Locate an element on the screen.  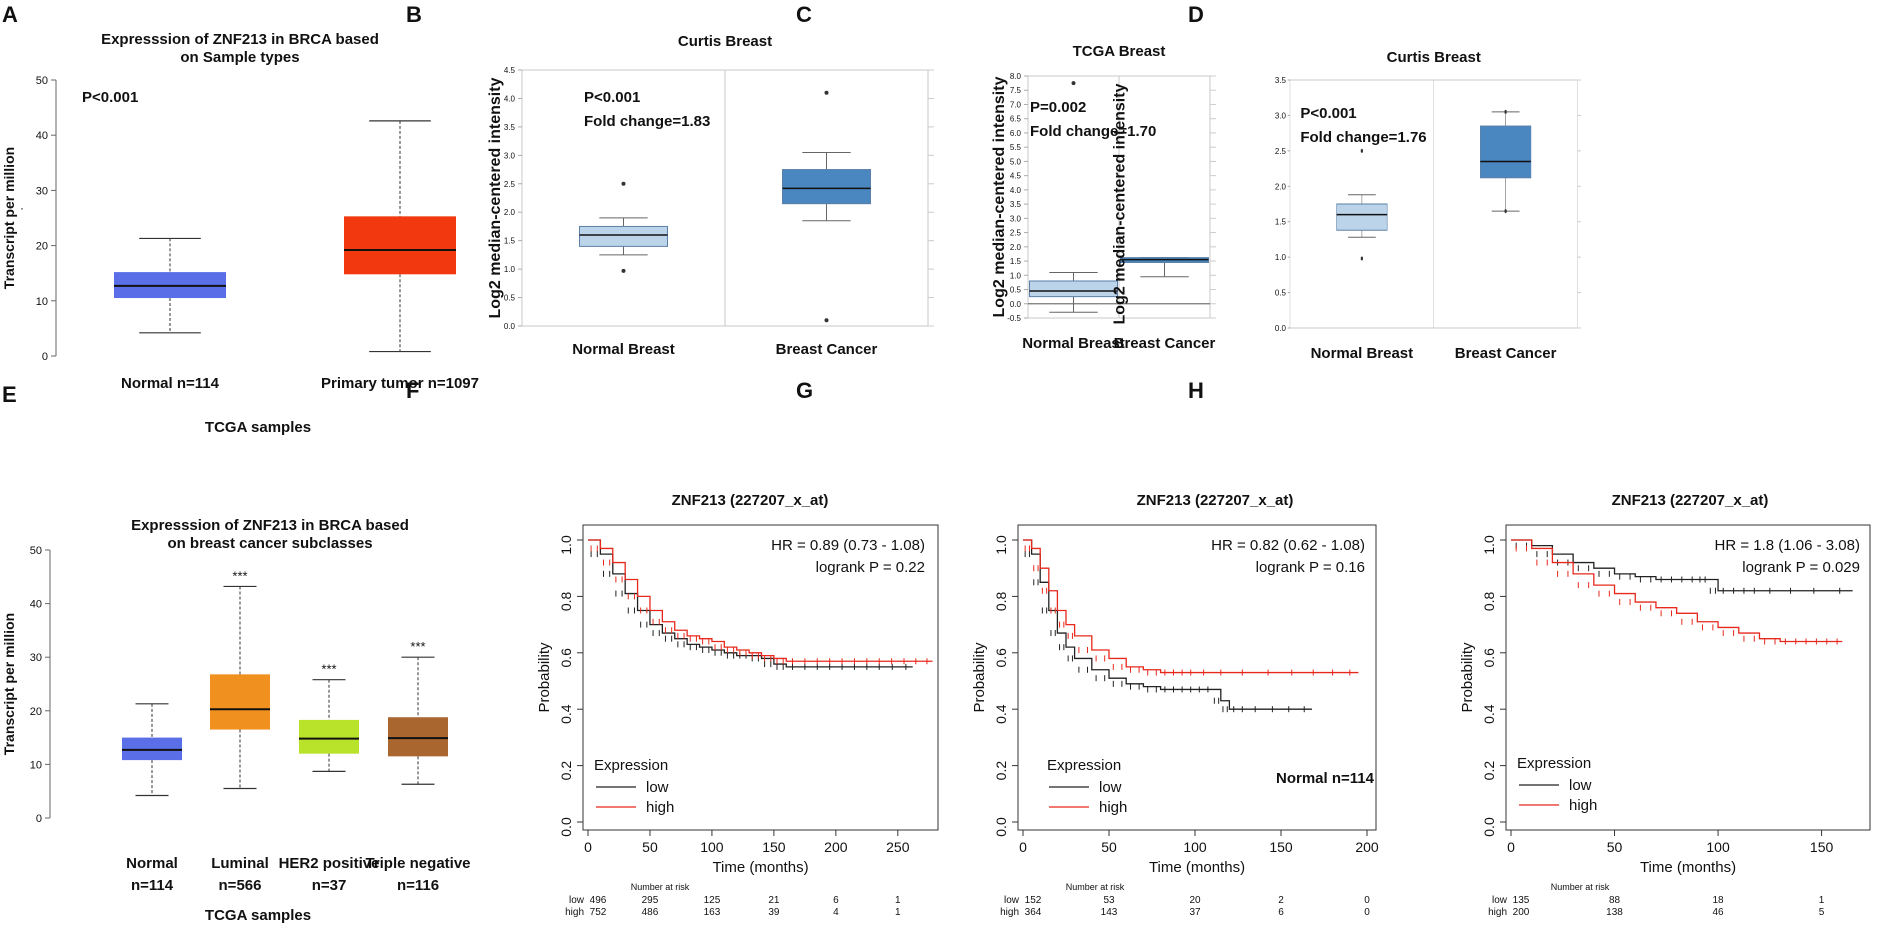
x-tick-label: 150 is located at coordinates (774, 847).